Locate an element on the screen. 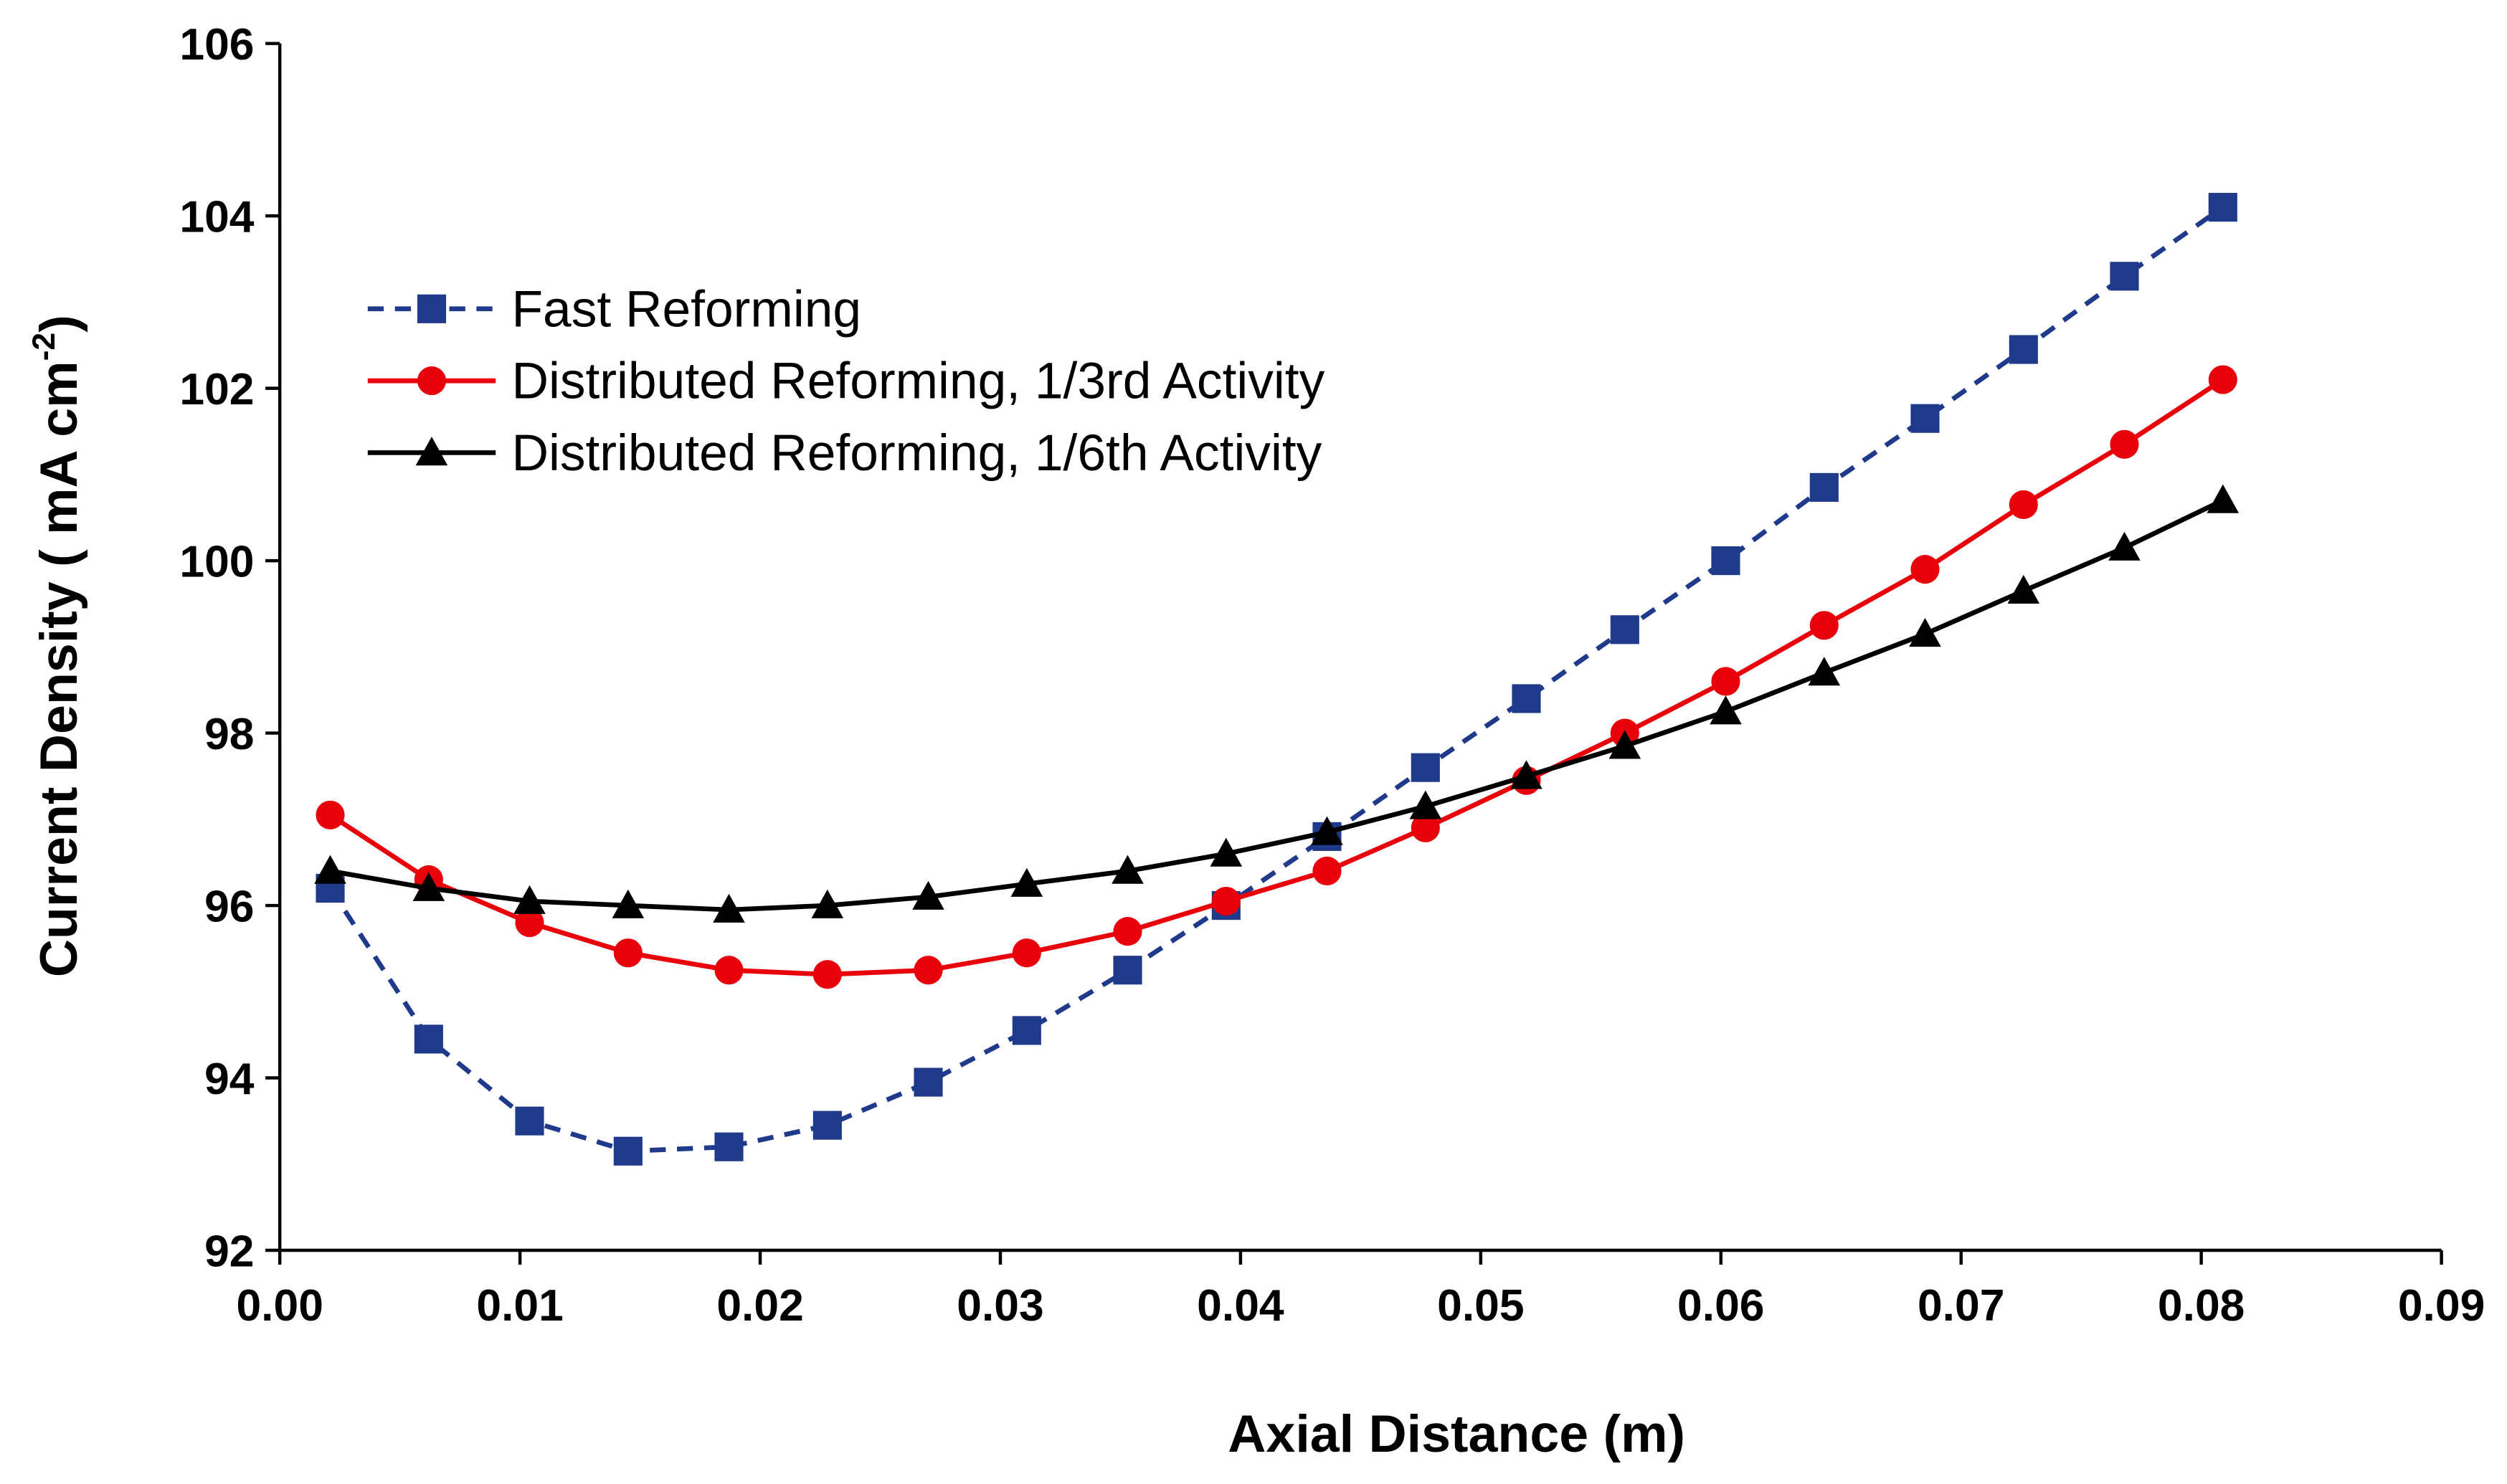 The width and height of the screenshot is (2507, 1484). y-tick-label: 106 is located at coordinates (216, 44).